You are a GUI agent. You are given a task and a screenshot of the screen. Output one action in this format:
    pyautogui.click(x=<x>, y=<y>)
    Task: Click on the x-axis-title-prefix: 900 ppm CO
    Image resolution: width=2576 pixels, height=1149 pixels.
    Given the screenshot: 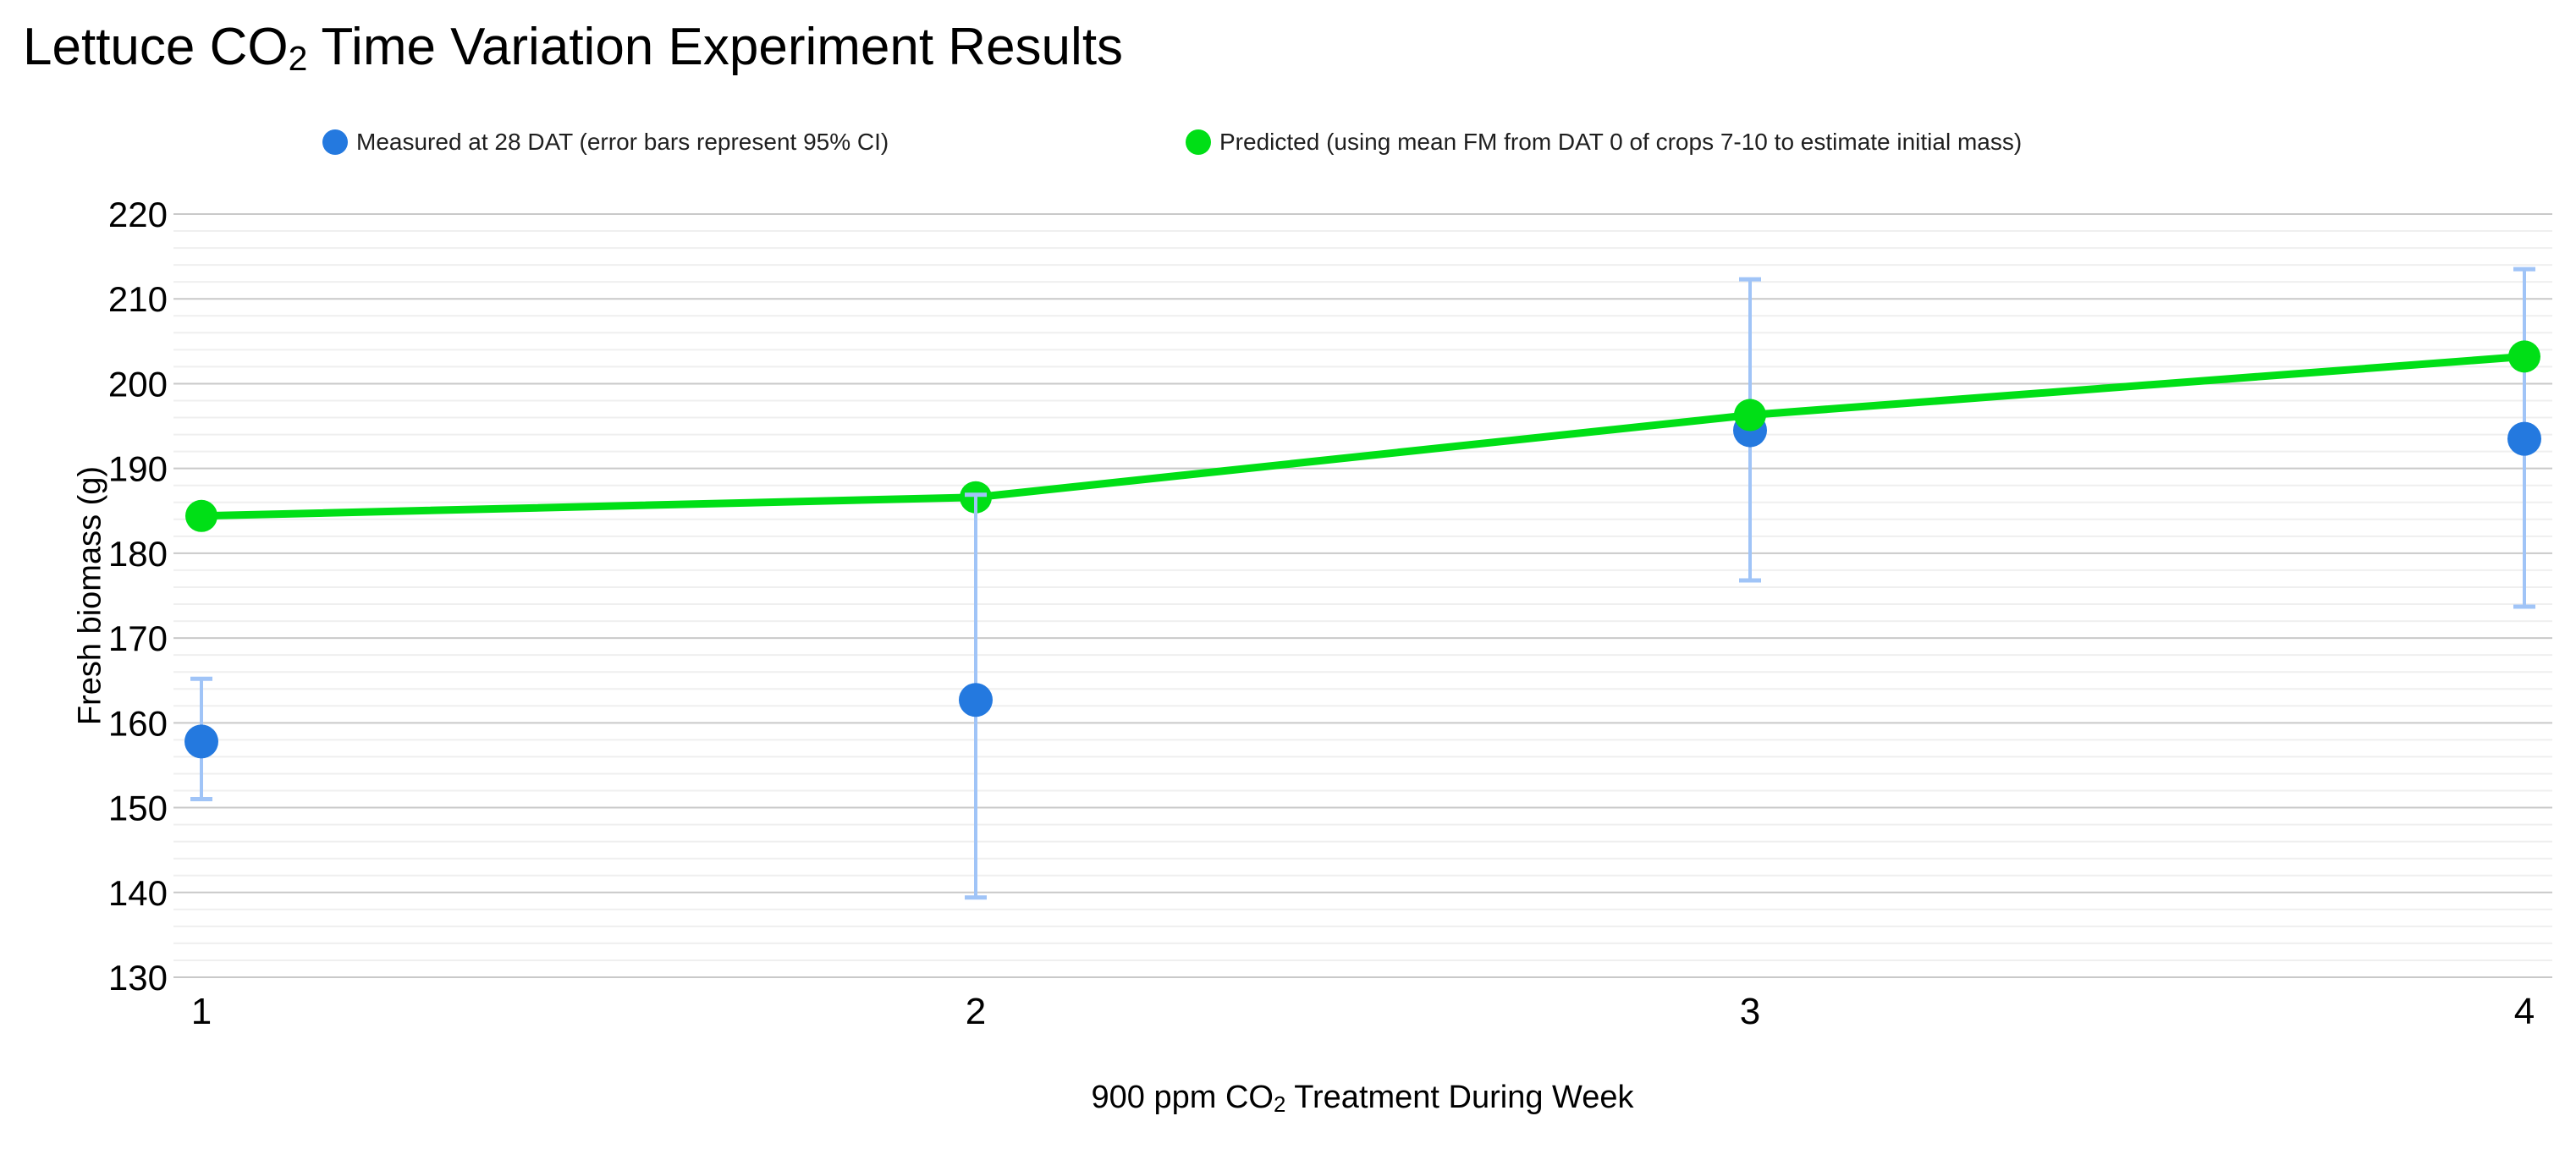 What is the action you would take?
    pyautogui.click(x=1182, y=1097)
    